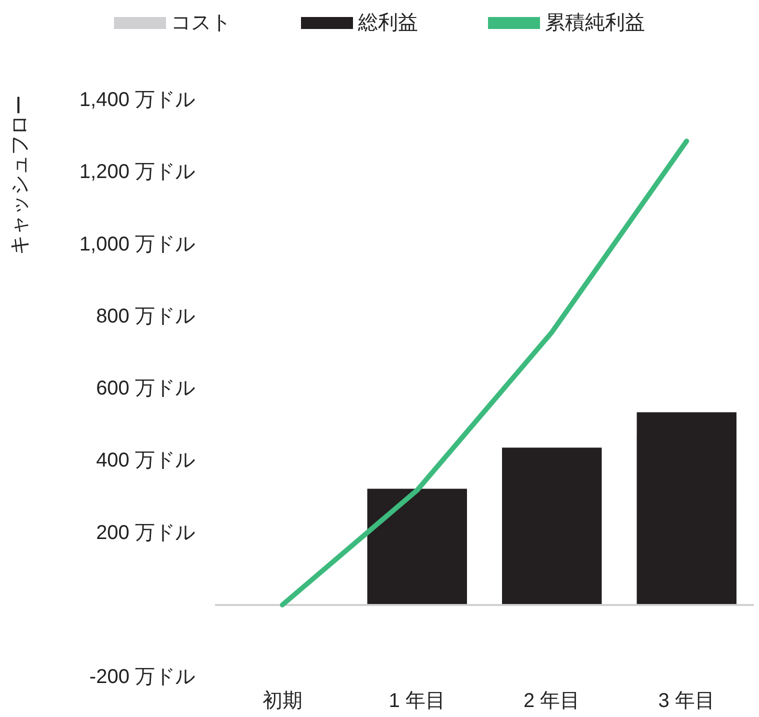 This screenshot has height=717, width=759. Describe the element at coordinates (145, 389) in the screenshot. I see `y-tick-label: 600 万ドル` at that location.